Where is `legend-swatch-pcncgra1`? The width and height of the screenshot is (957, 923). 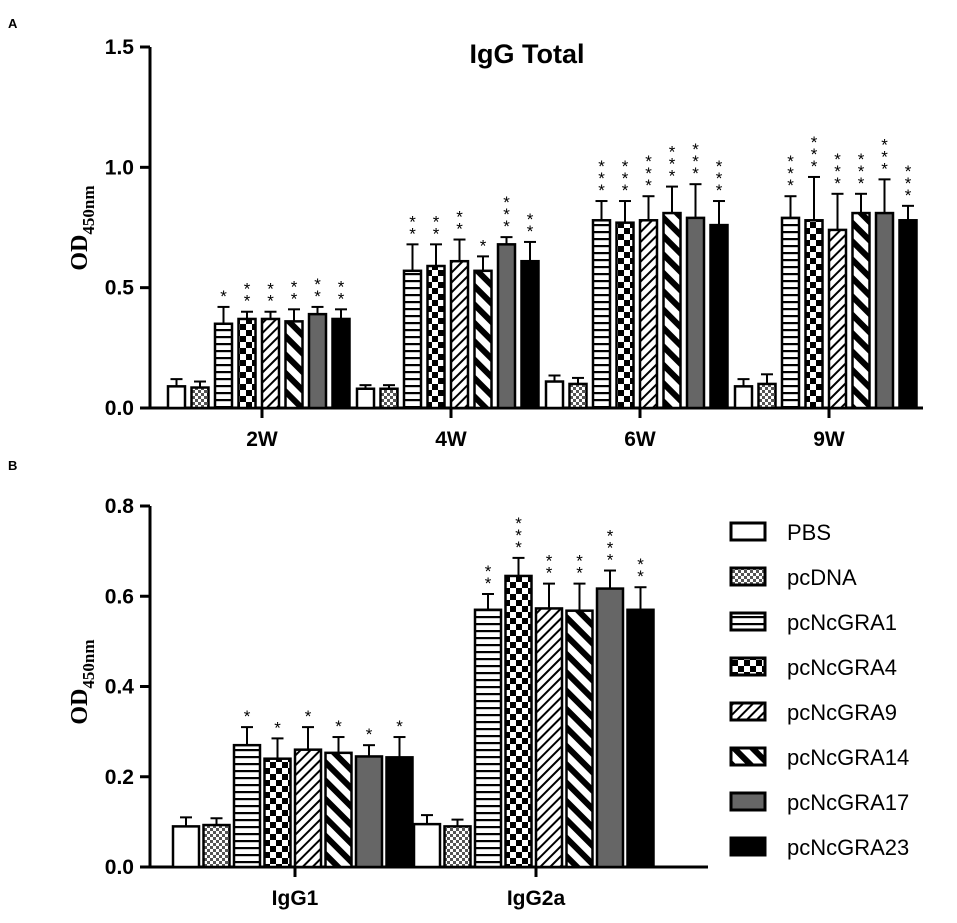
legend-swatch-pcncgra1 is located at coordinates (748, 621).